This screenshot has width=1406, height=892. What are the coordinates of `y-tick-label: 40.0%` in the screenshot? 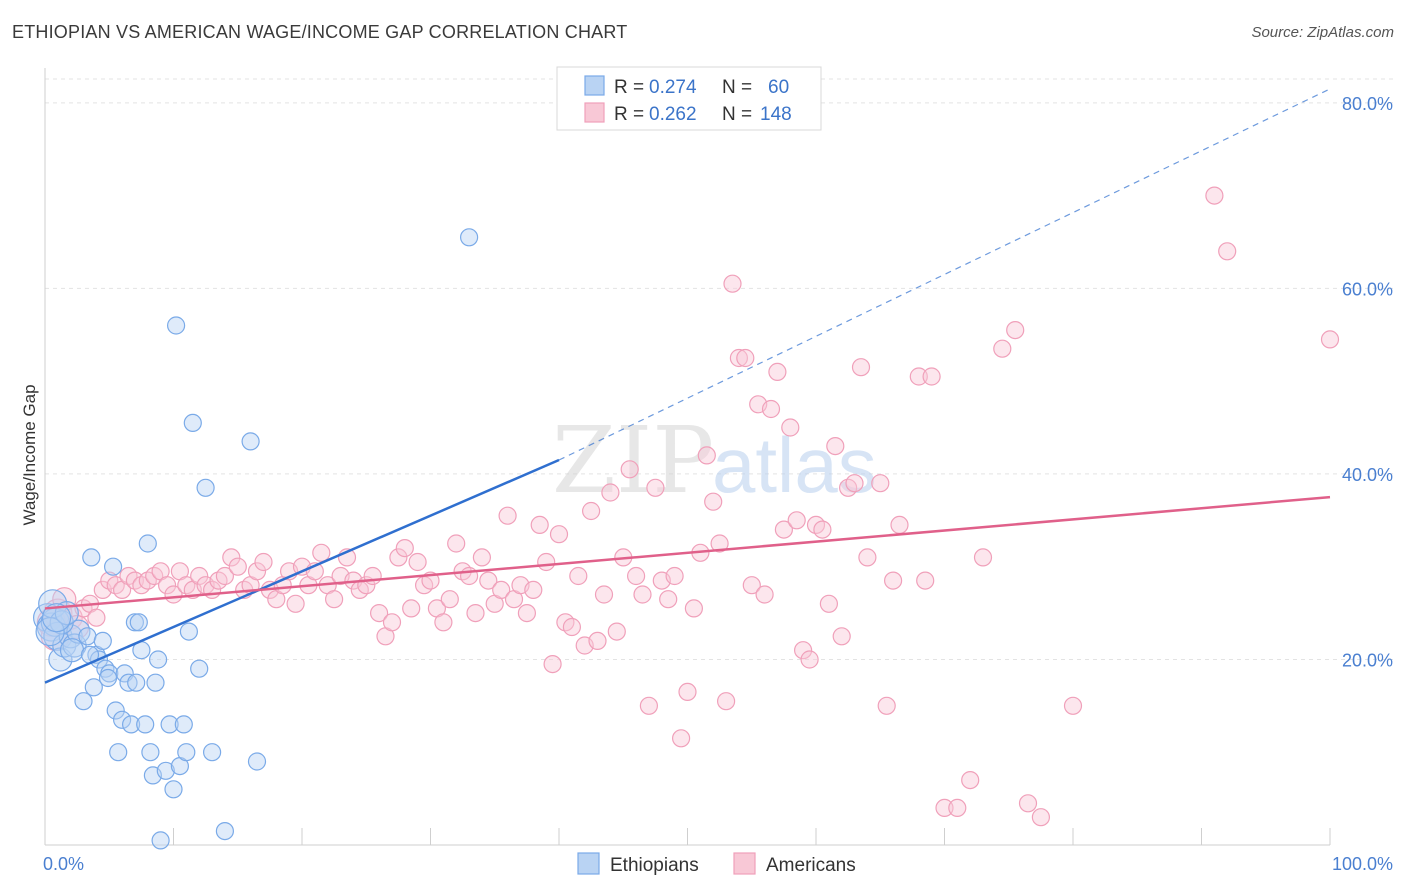 It's located at (1367, 475).